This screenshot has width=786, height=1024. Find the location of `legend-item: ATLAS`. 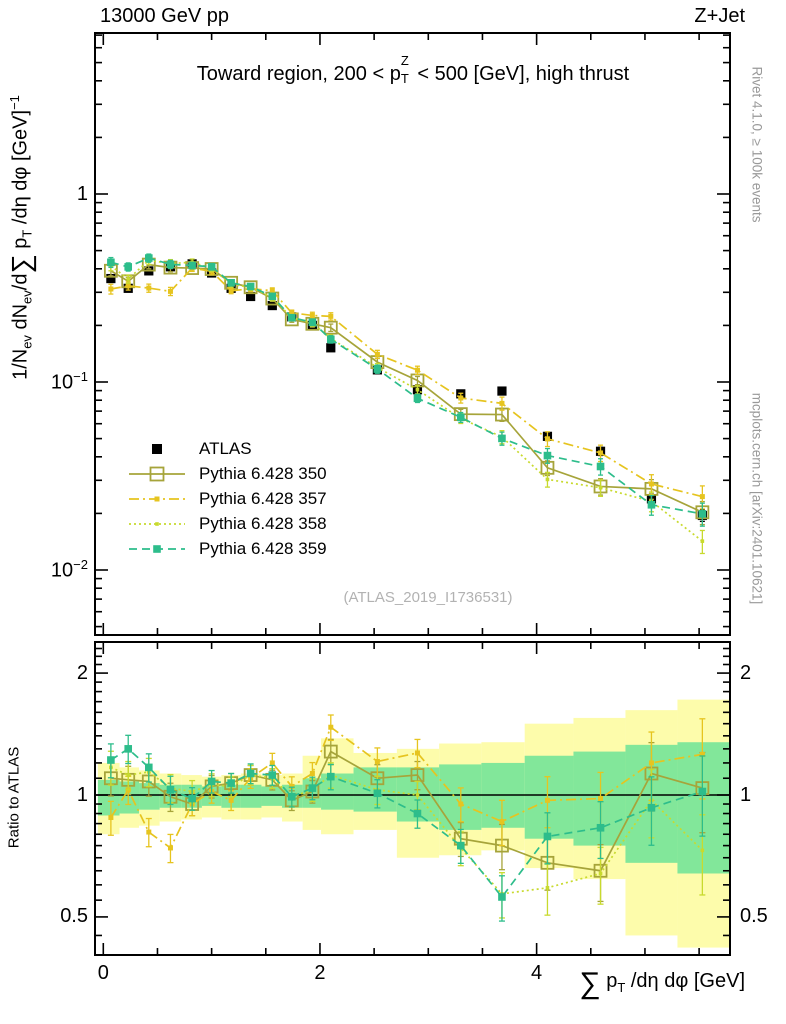

legend-item: ATLAS is located at coordinates (227, 448).